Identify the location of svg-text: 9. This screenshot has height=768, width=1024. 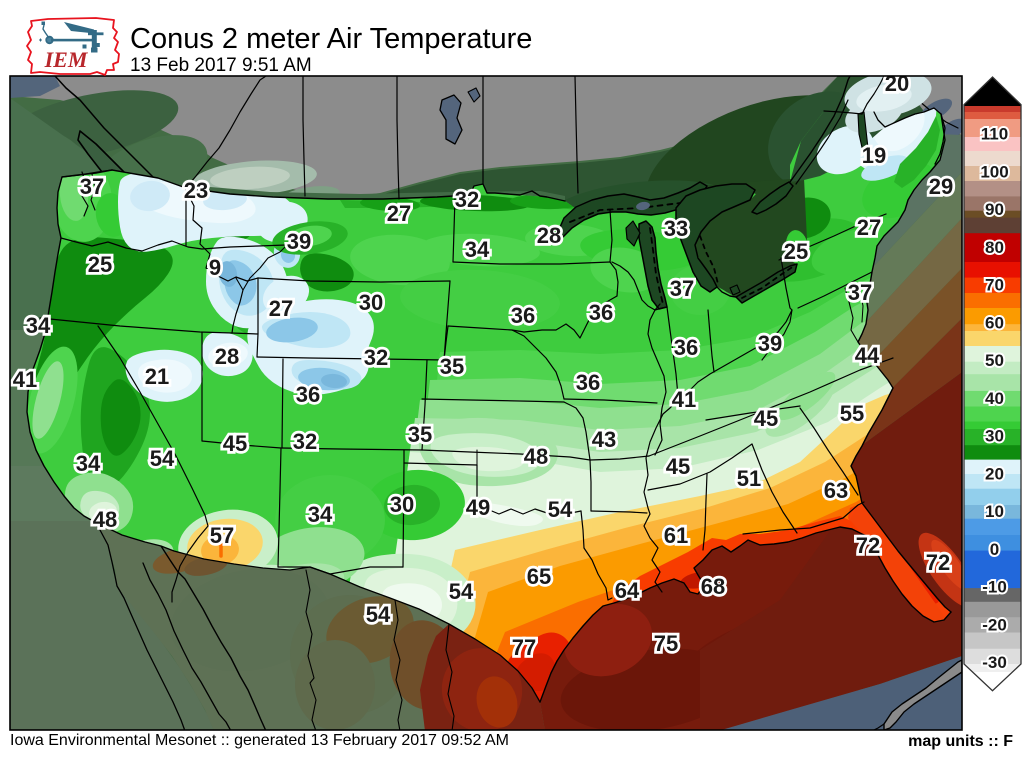
(215, 267).